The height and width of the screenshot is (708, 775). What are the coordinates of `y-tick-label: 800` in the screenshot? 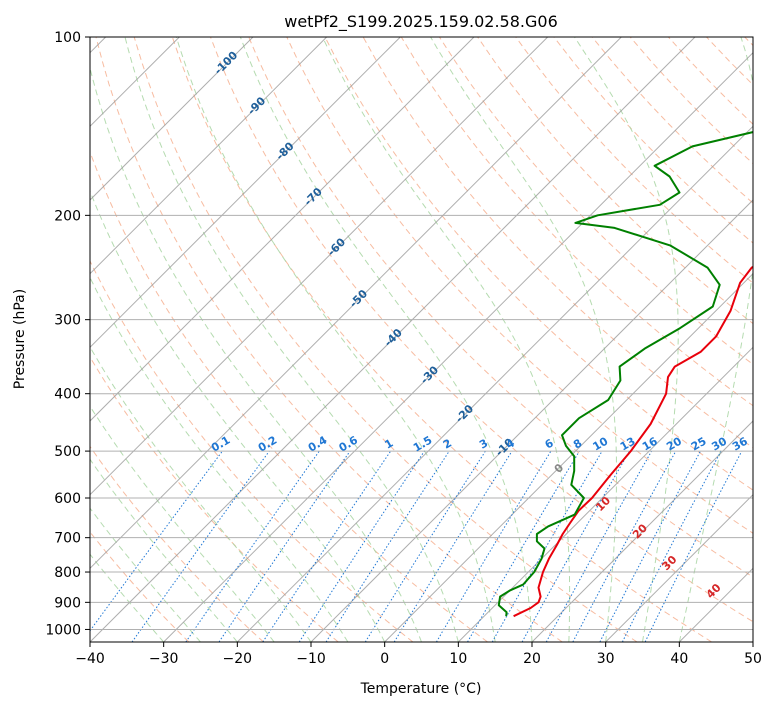 It's located at (67, 573).